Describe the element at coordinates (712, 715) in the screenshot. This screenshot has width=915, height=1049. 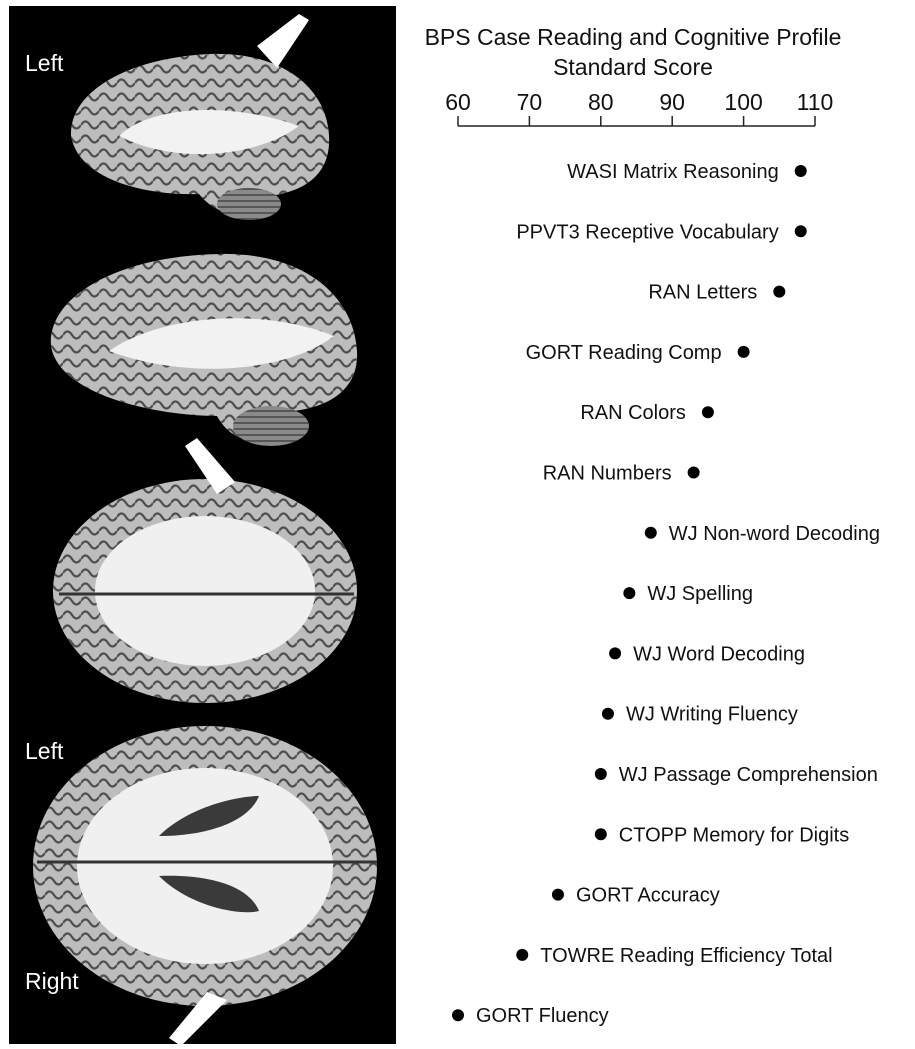
I see `data-point-label: WJ Writing Fluency` at that location.